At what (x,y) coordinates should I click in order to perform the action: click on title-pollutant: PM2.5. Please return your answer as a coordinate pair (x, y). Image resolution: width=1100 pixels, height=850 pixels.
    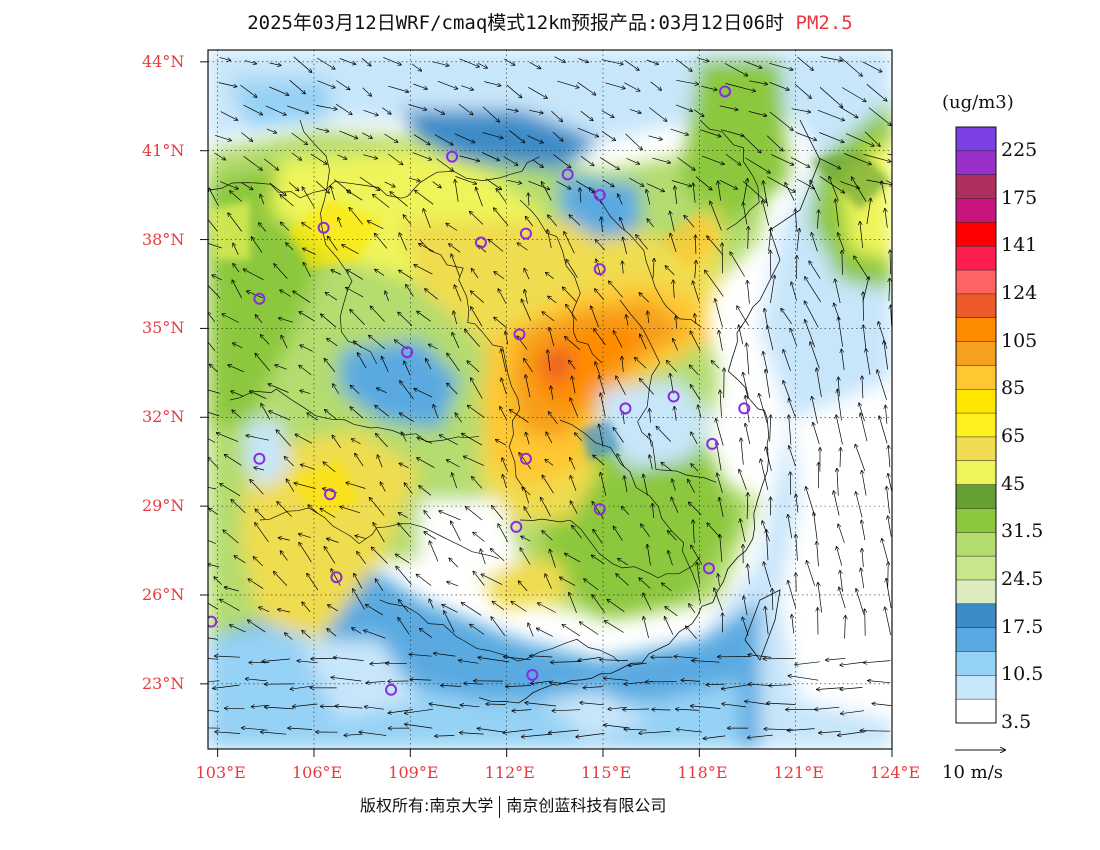
    Looking at the image, I should click on (824, 23).